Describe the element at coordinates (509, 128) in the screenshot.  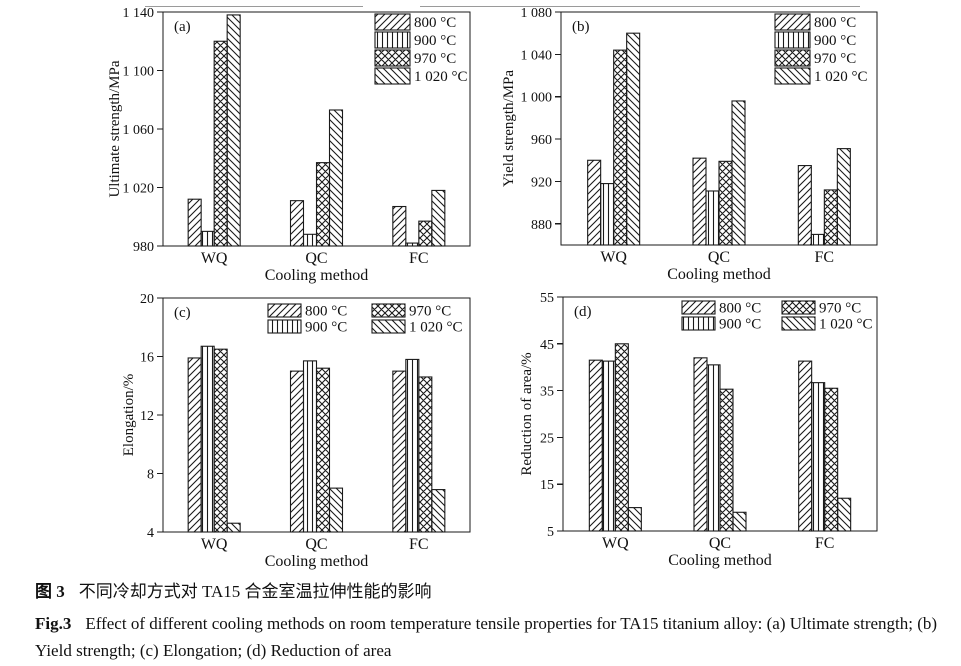
I see `y-axis-title: Yield strength/MPa` at that location.